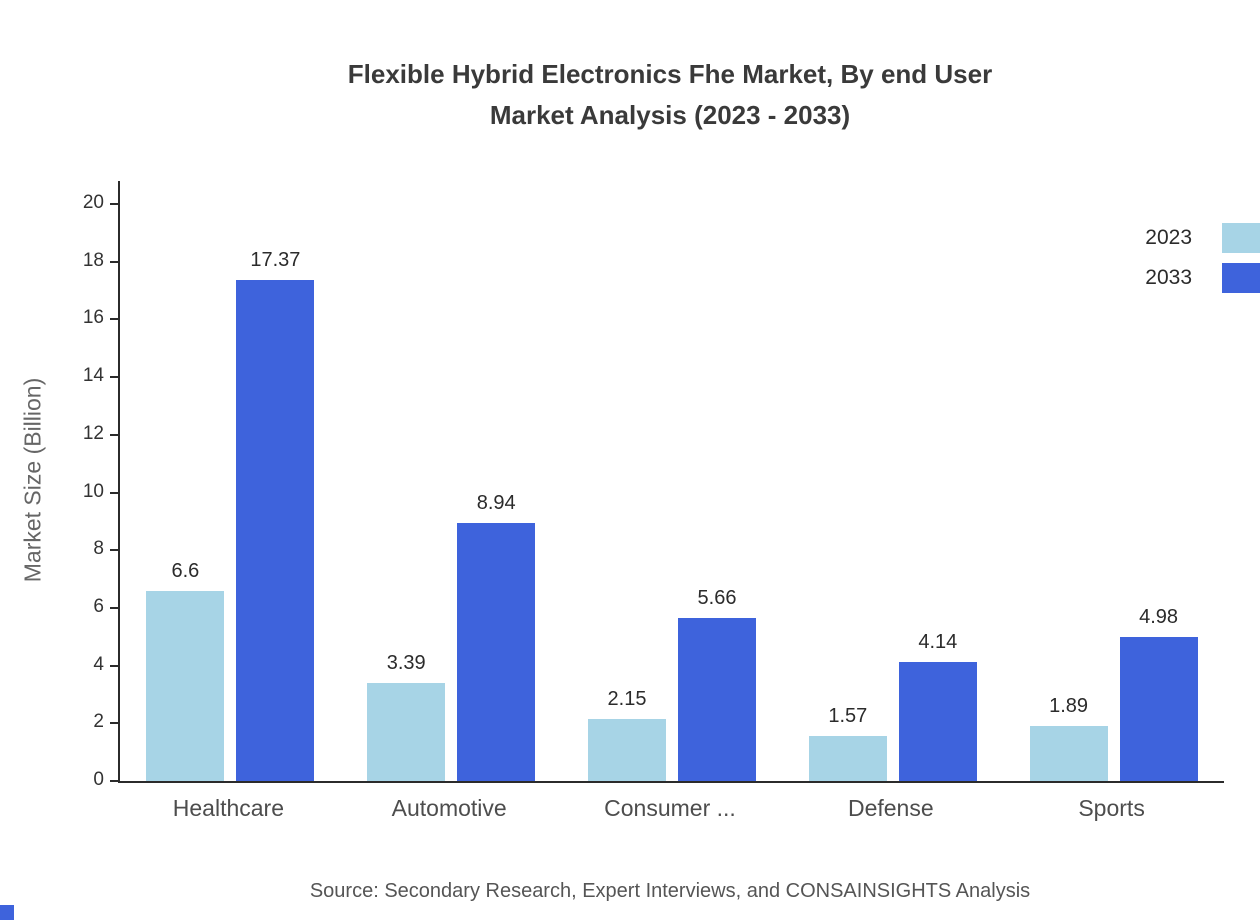 This screenshot has width=1260, height=920. Describe the element at coordinates (185, 685) in the screenshot. I see `bar-2023-healthcare` at that location.